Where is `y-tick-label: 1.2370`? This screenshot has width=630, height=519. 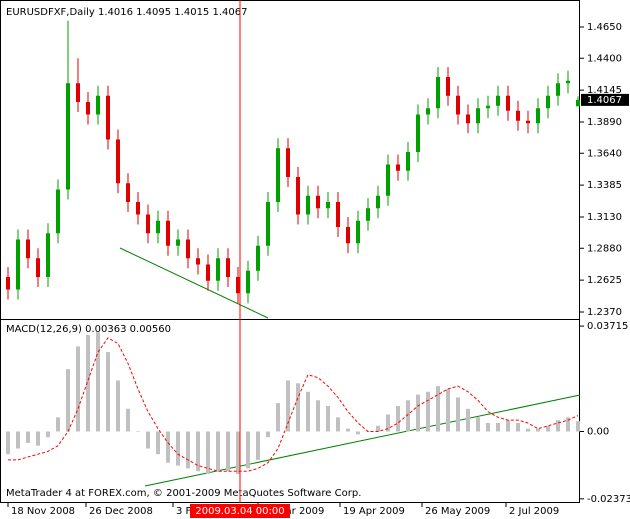 y-tick-label: 1.2370 is located at coordinates (604, 312).